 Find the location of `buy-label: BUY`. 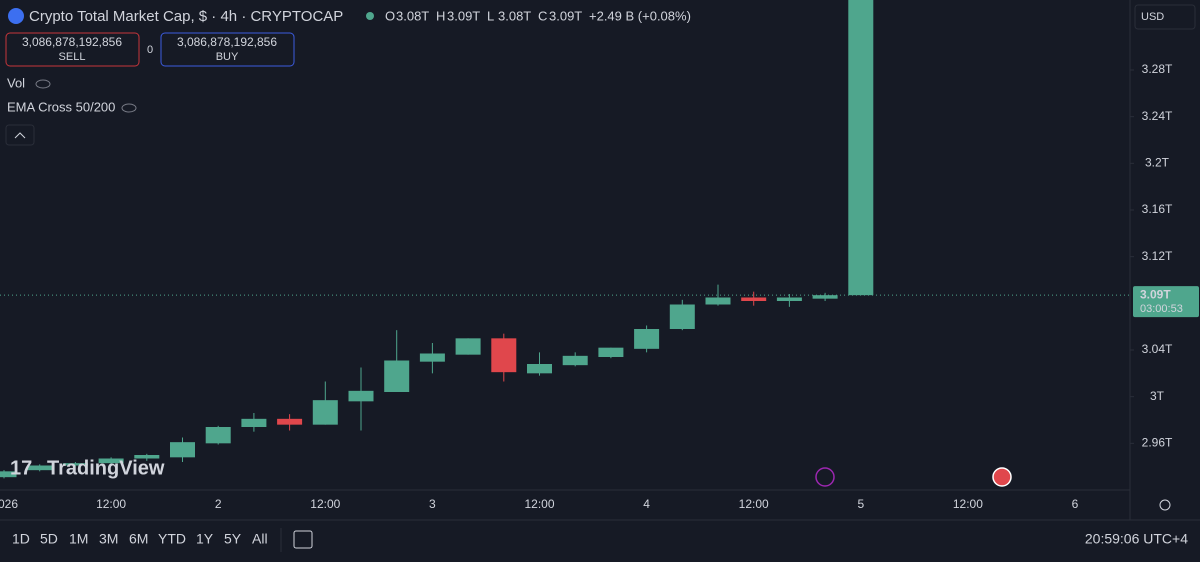

buy-label: BUY is located at coordinates (227, 57).